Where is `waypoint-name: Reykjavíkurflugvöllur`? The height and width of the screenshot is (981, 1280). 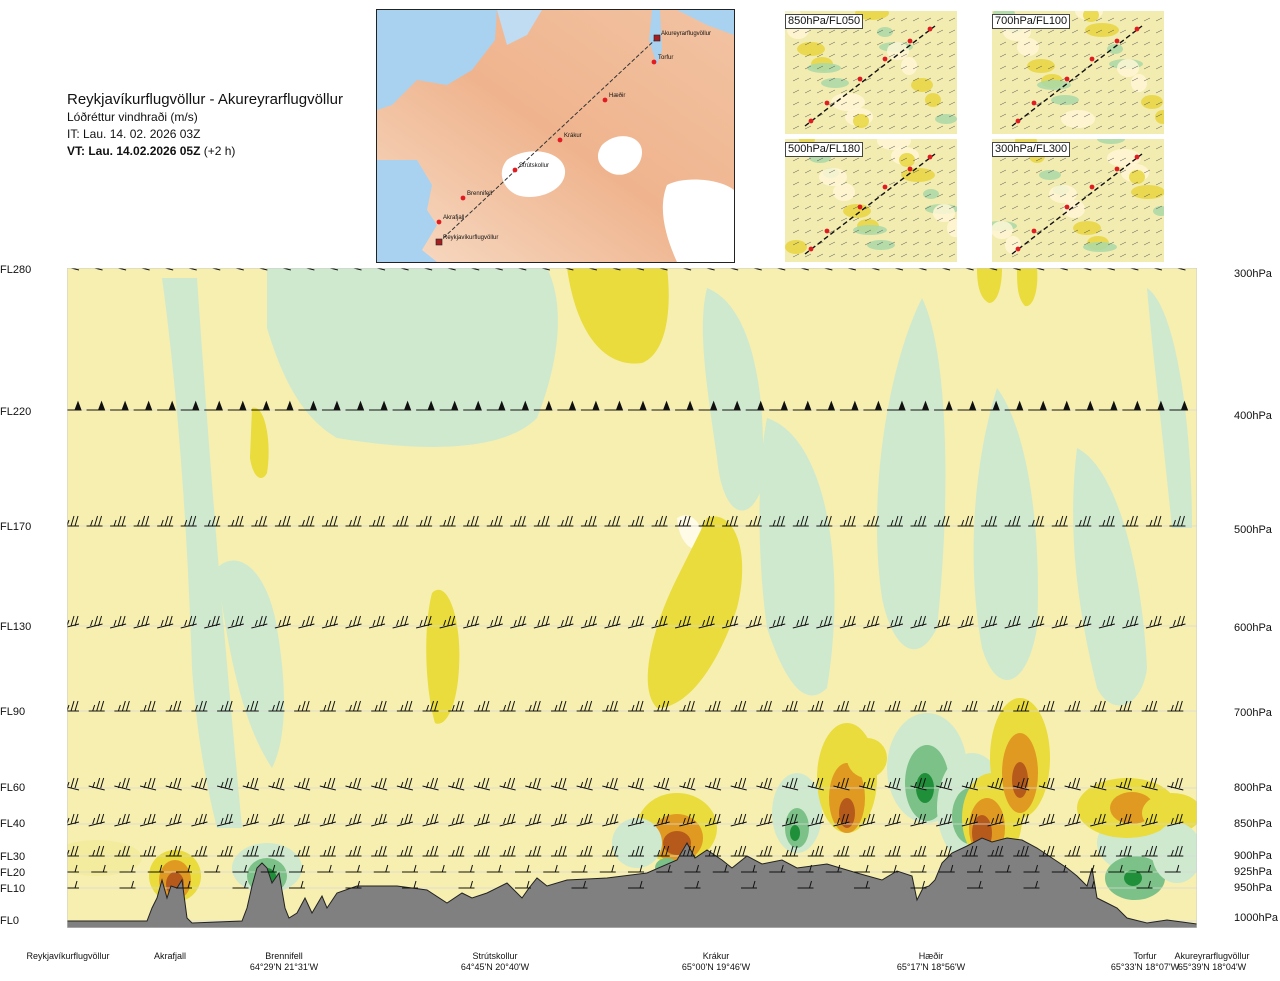 waypoint-name: Reykjavíkurflugvöllur is located at coordinates (68, 956).